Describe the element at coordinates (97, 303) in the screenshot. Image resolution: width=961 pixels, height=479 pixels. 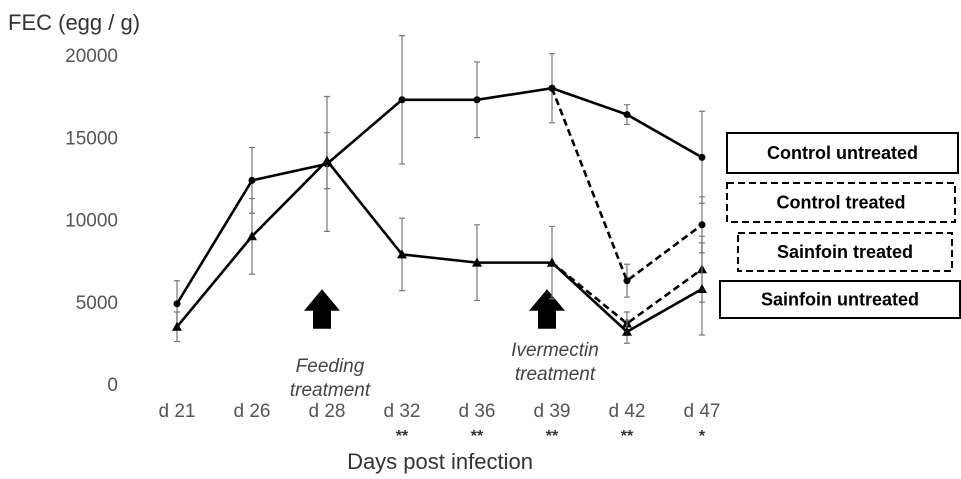
I see `y-tick-label: 5000` at that location.